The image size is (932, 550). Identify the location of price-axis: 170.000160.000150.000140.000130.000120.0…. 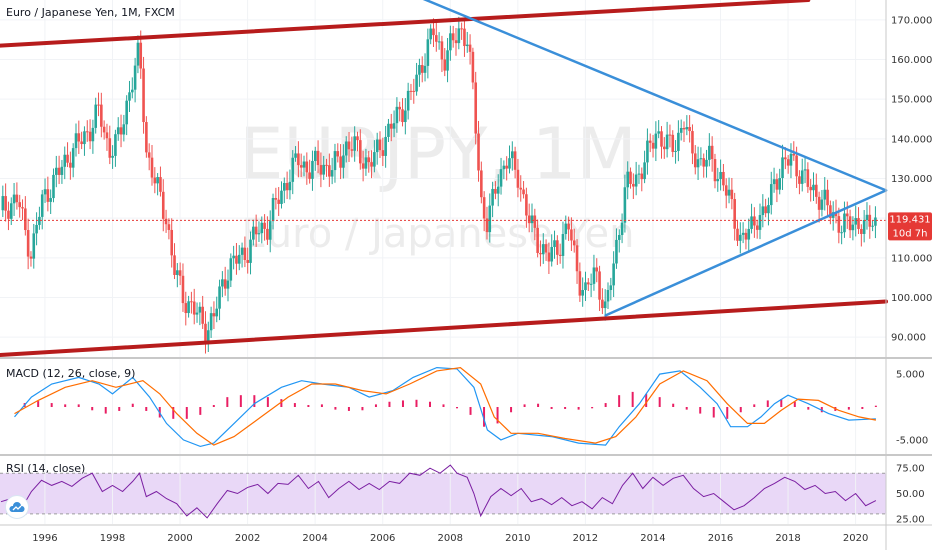
(911, 270).